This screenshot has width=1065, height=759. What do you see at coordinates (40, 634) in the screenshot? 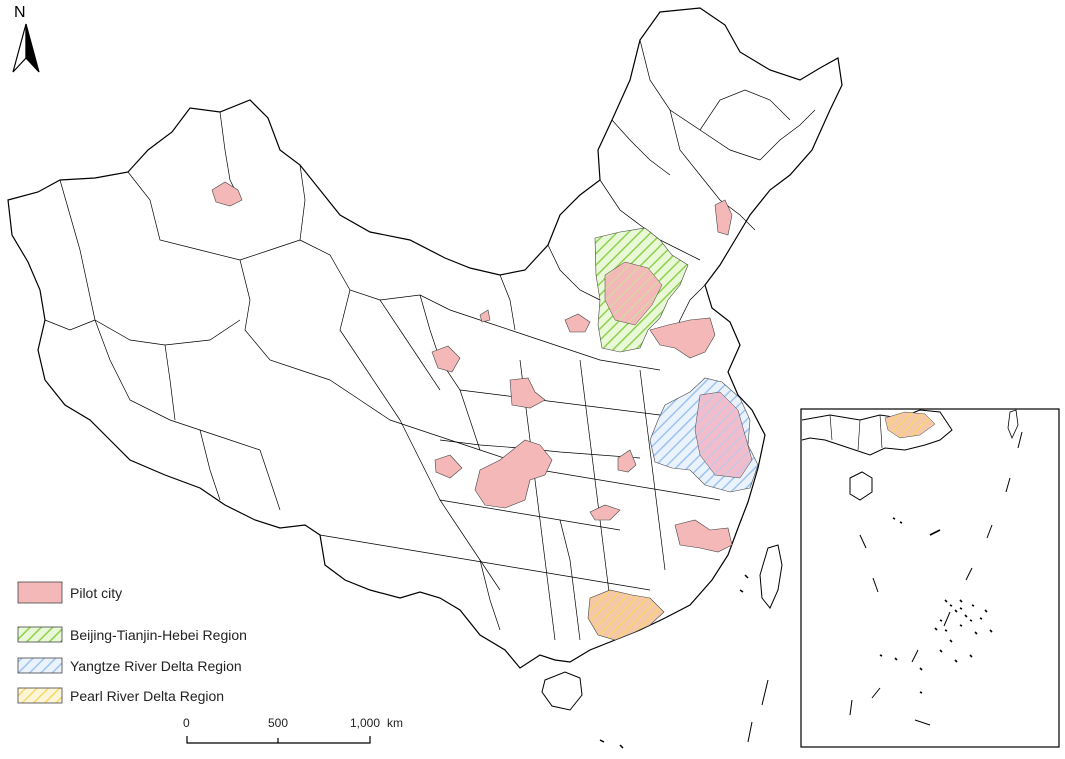
I see `legend-swatch-beijing-tianjin-hebei` at bounding box center [40, 634].